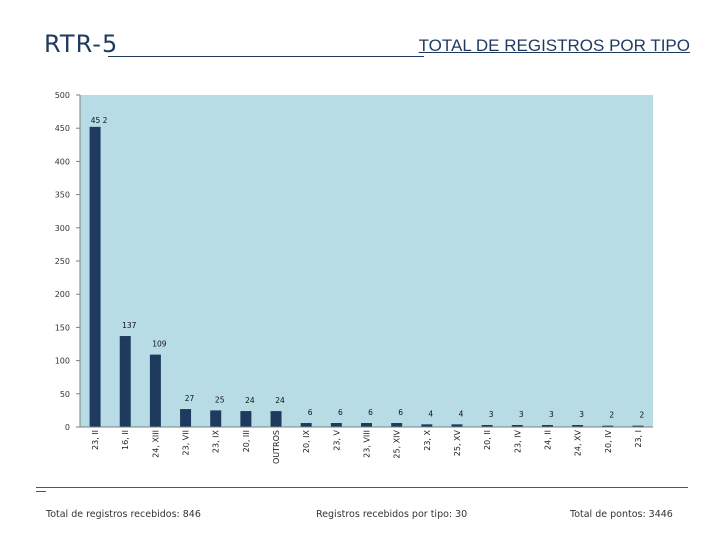  I want to click on y-tick-label: 400, so click(62, 161).